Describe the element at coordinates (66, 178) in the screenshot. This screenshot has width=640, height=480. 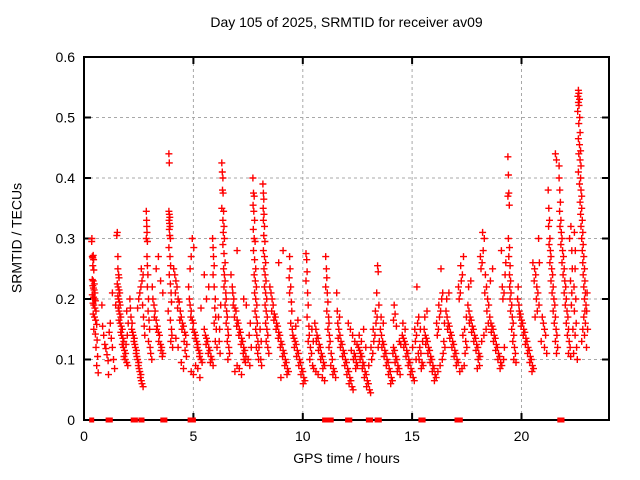
I see `svg-text: 0.4` at that location.